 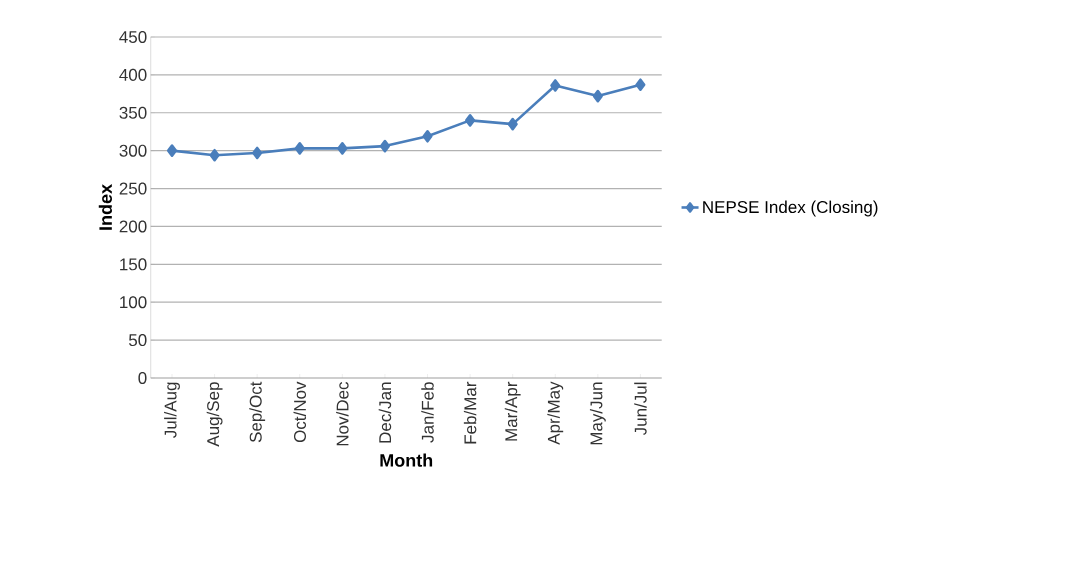 I want to click on y-tick-label: 200, so click(x=133, y=226).